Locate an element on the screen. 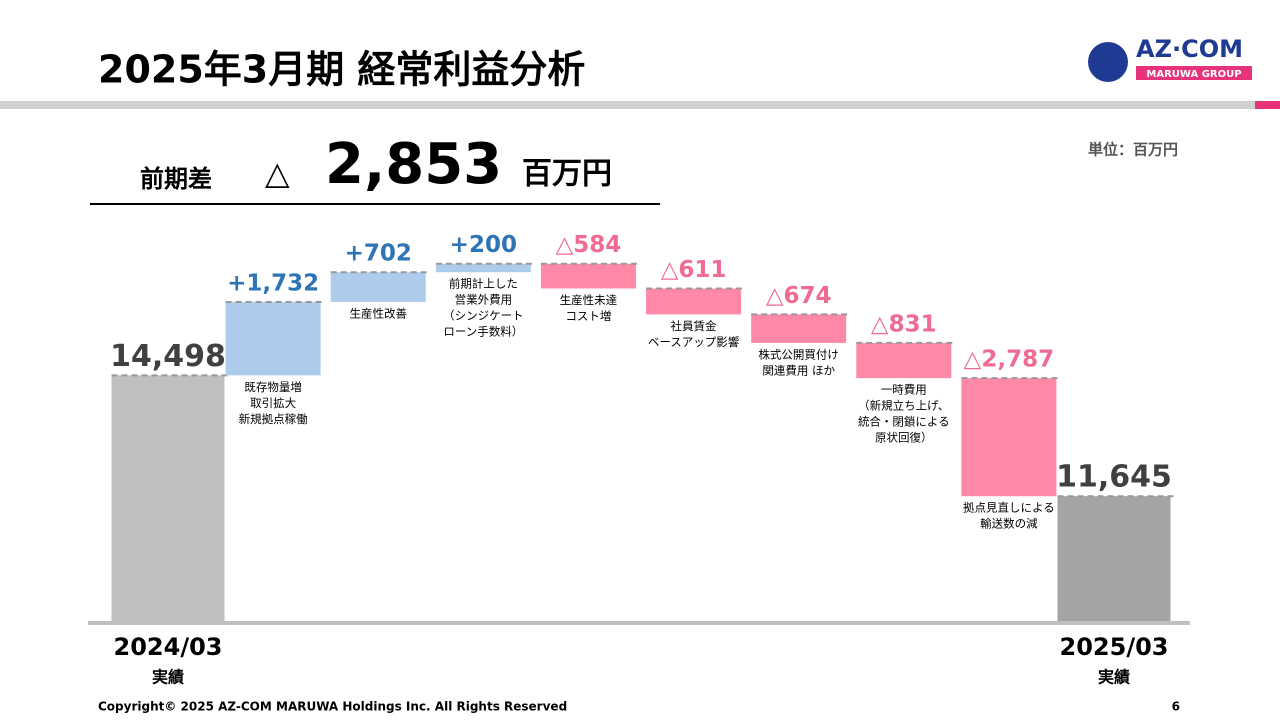 The height and width of the screenshot is (720, 1280). x-tick-label: 前期計上した is located at coordinates (483, 284).